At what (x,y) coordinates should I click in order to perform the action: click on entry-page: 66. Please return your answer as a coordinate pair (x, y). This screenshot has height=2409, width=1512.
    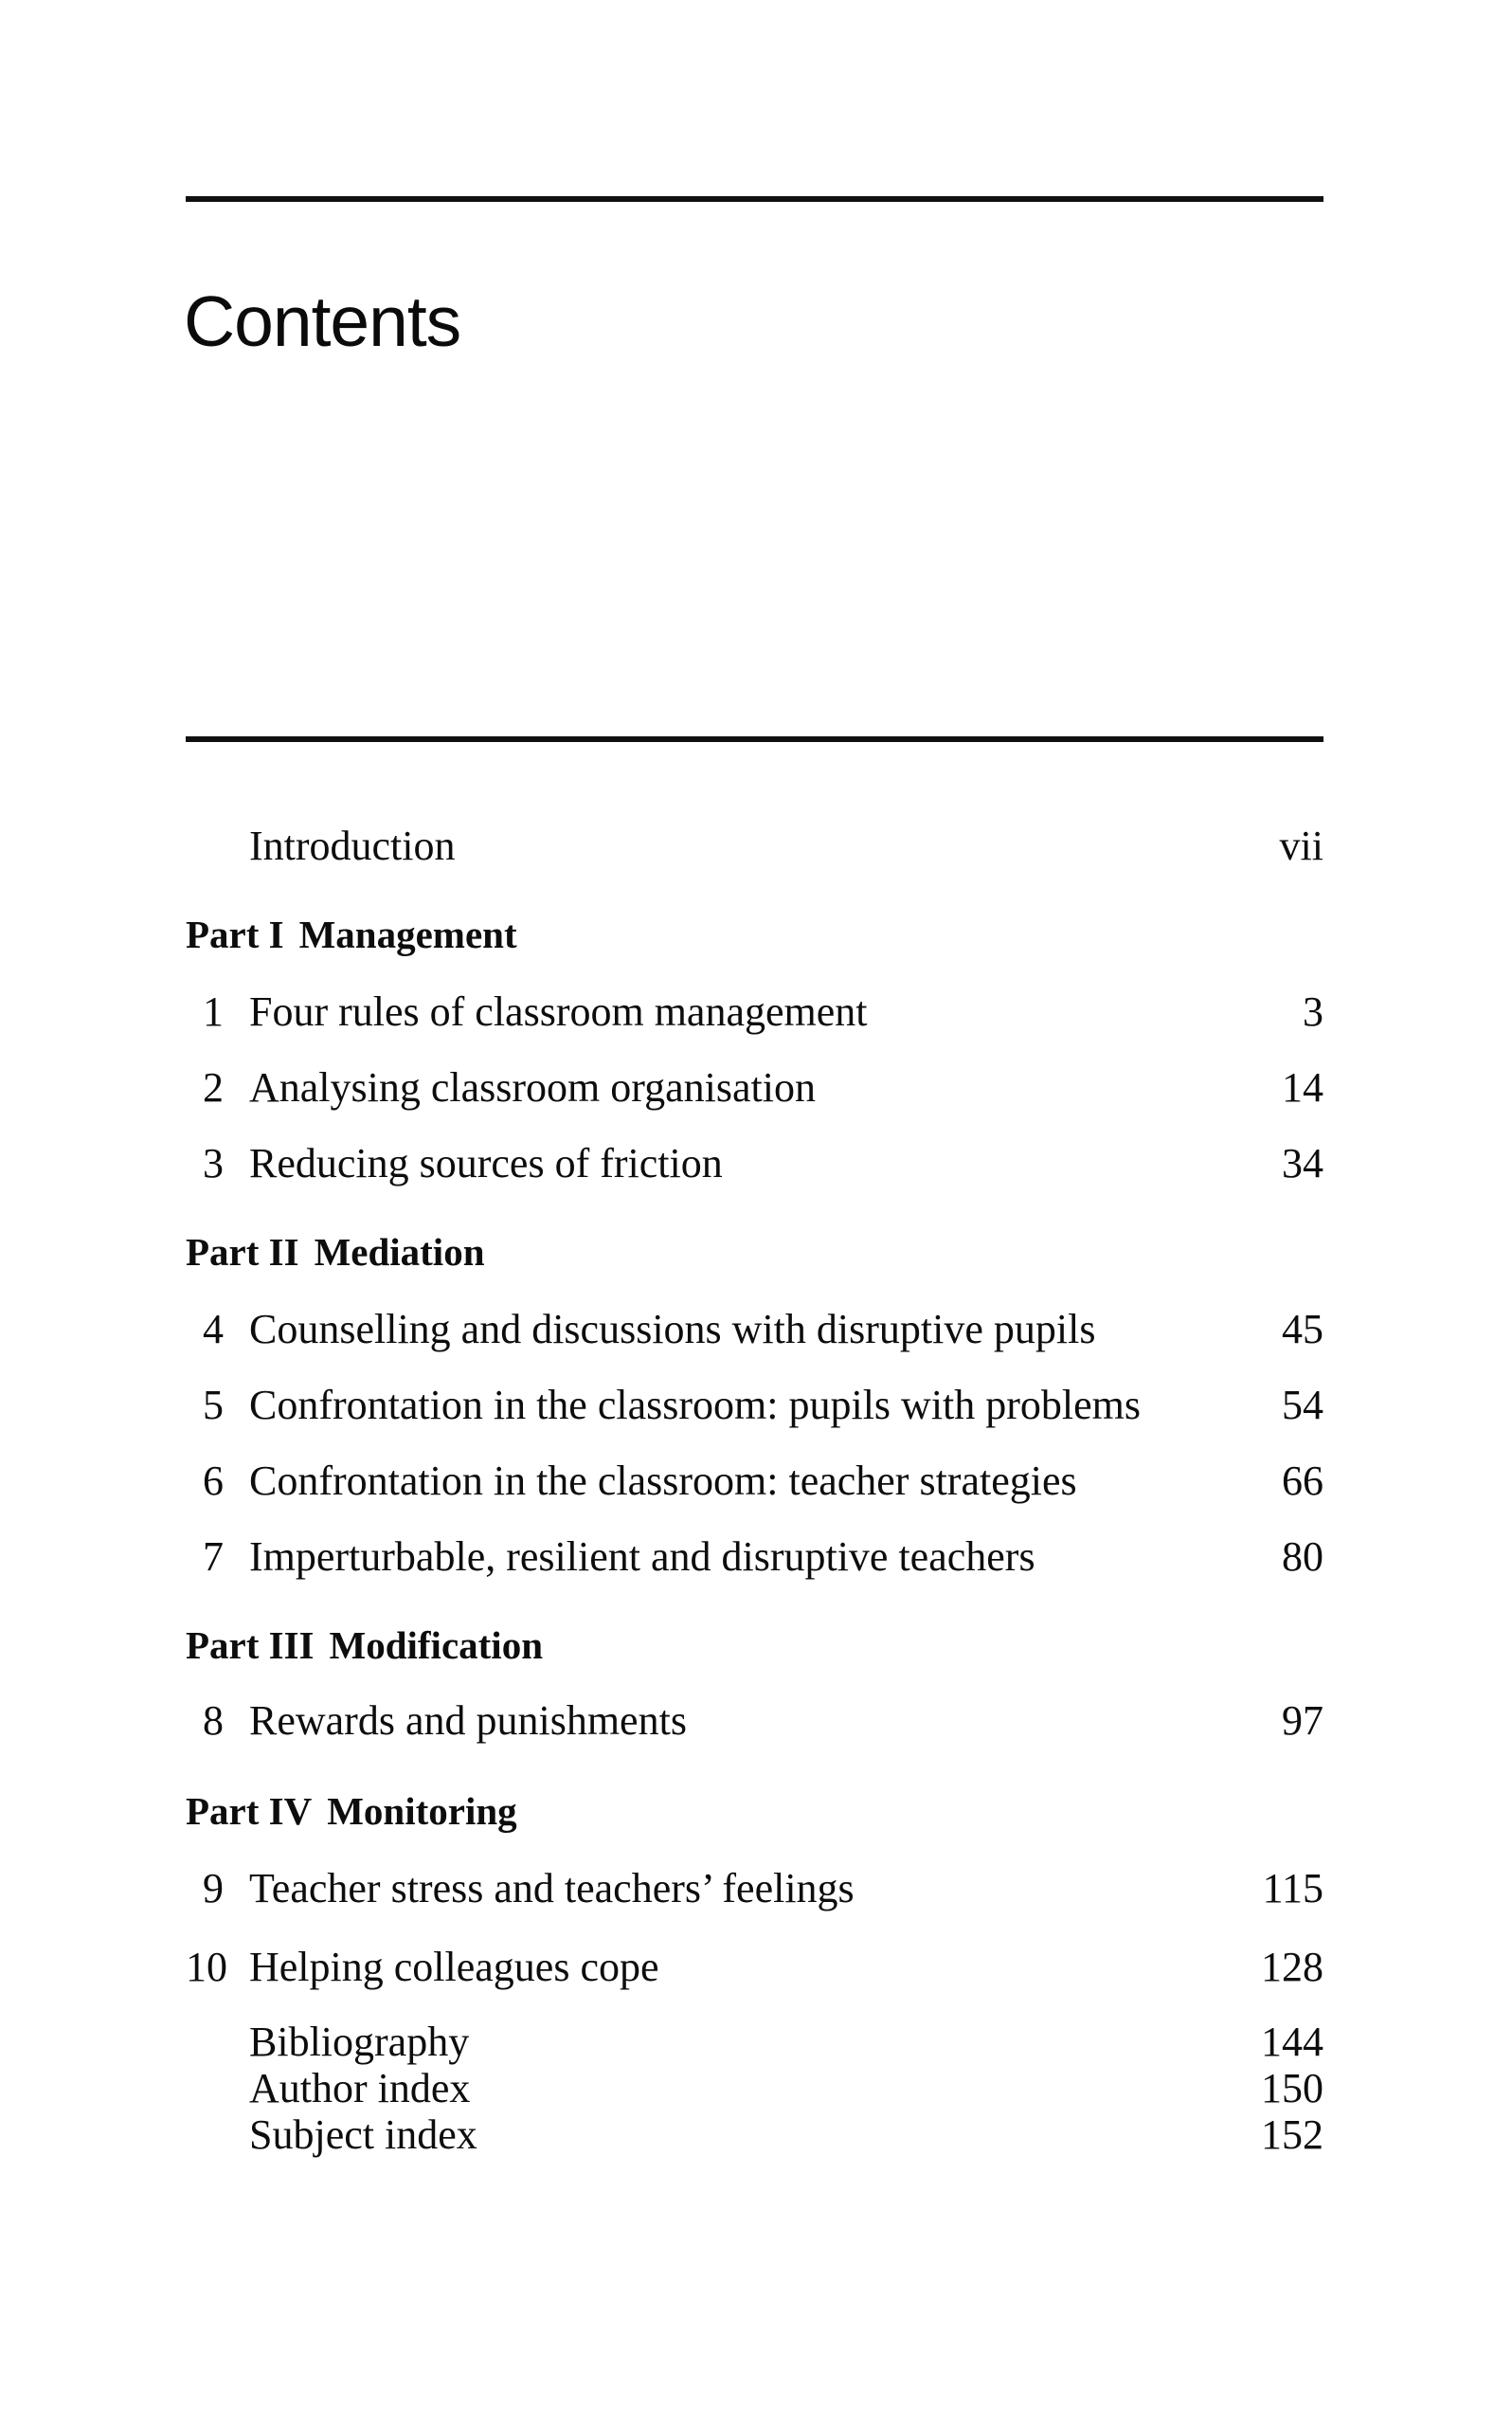
    Looking at the image, I should click on (1302, 1481).